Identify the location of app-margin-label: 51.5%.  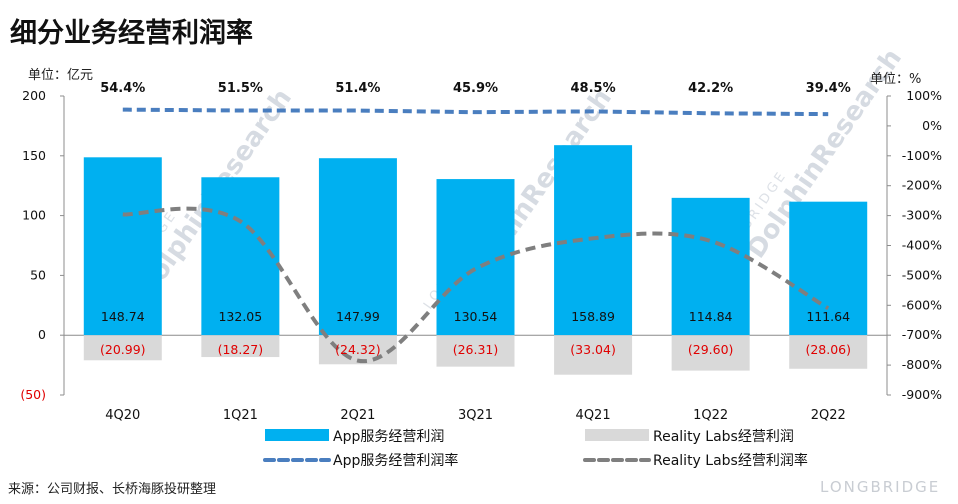
(240, 88).